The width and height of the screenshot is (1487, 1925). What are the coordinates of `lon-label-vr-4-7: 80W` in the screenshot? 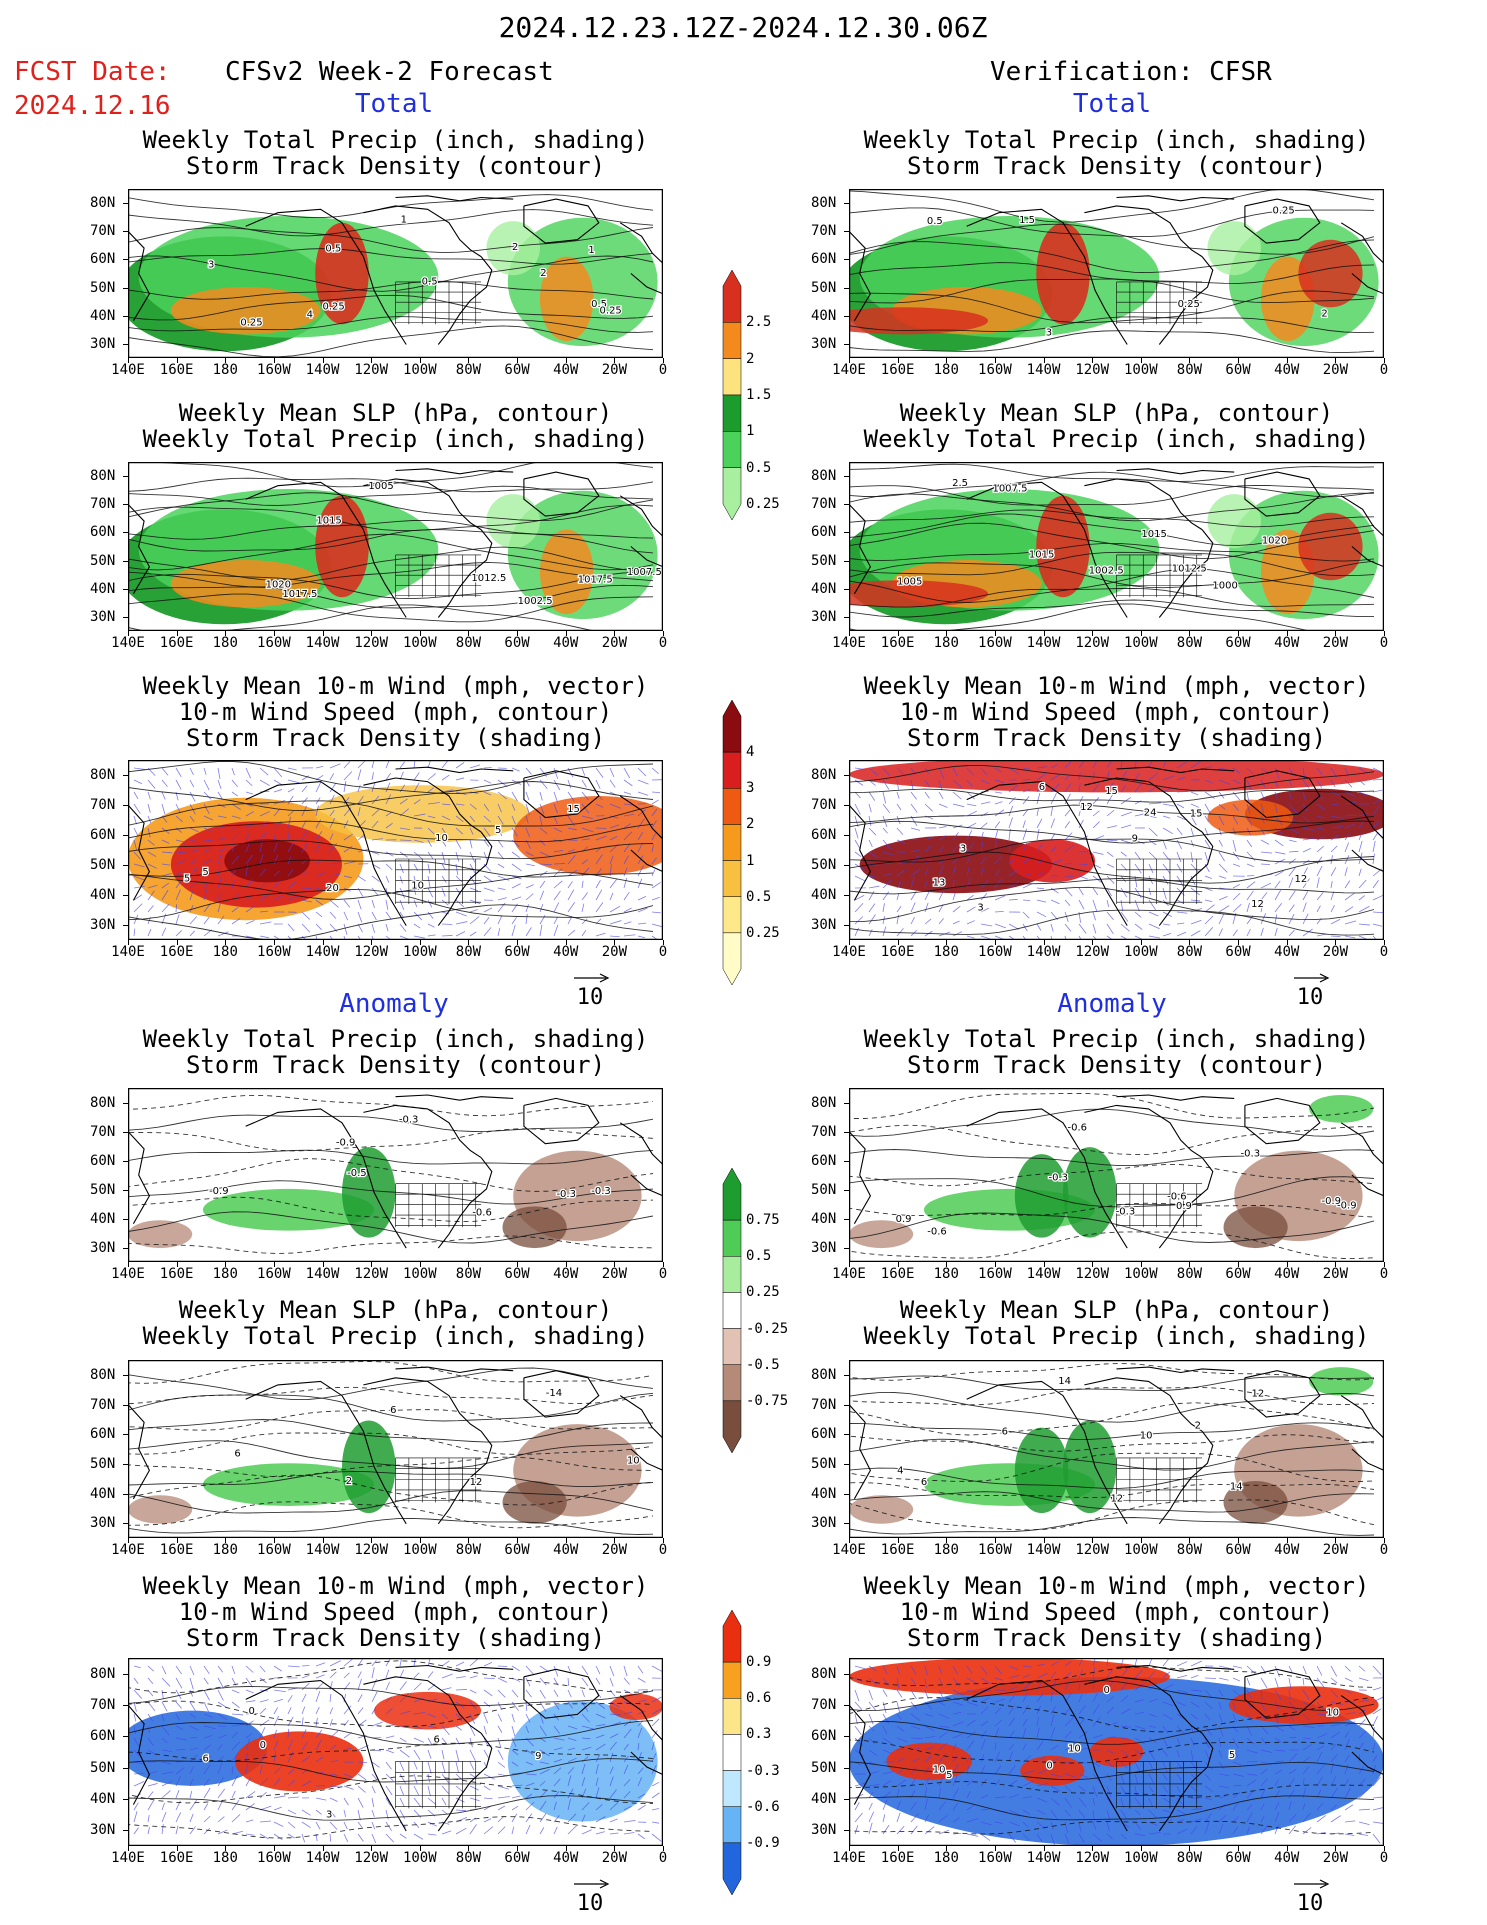 It's located at (1189, 1550).